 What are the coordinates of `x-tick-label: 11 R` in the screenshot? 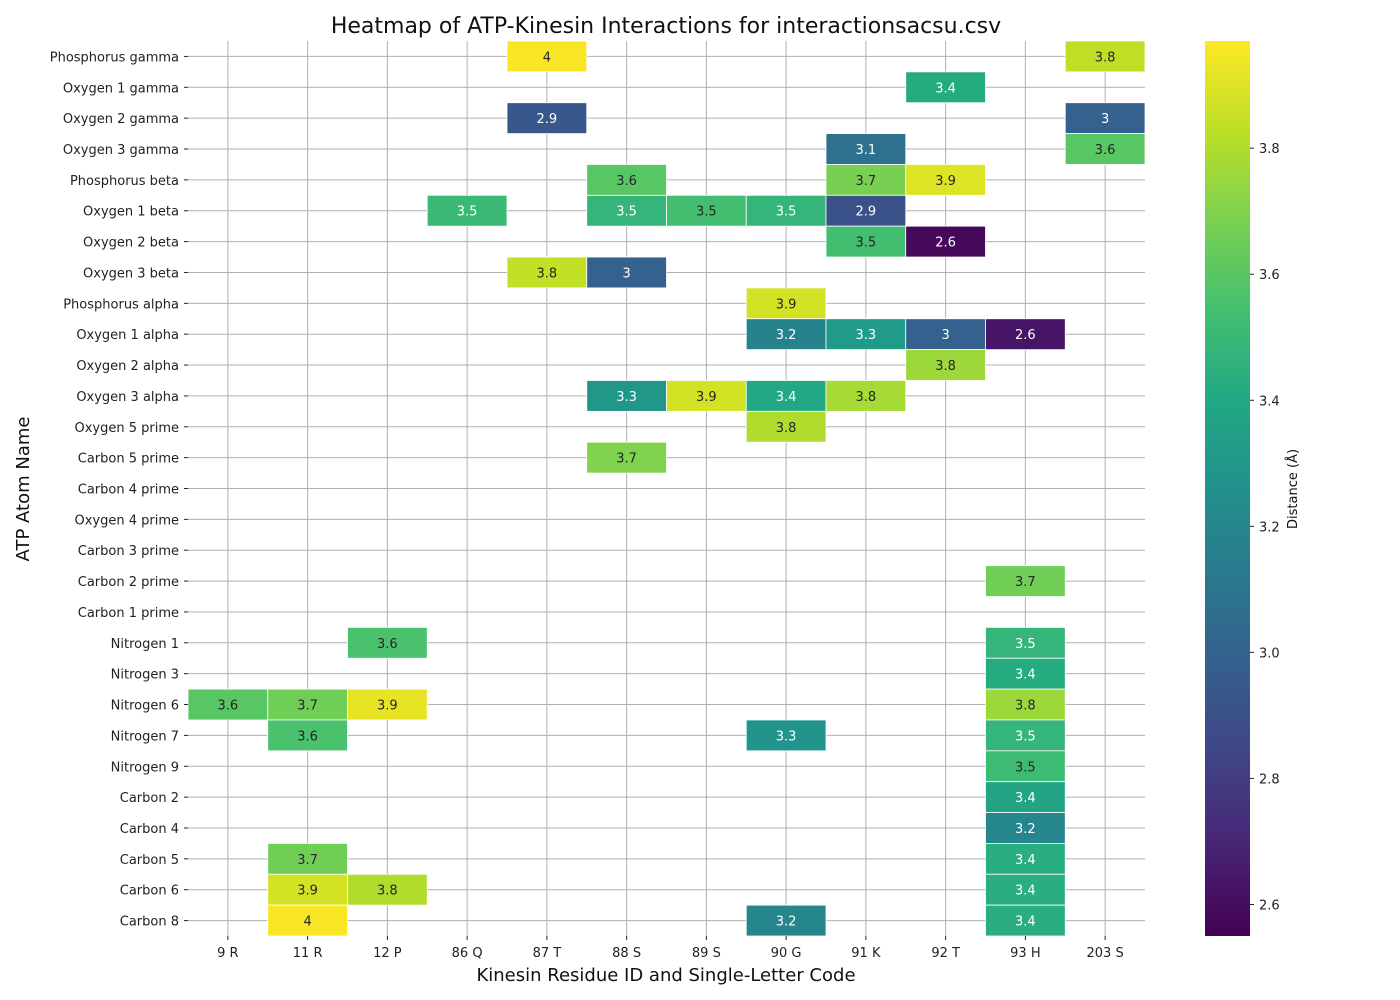 It's located at (308, 953).